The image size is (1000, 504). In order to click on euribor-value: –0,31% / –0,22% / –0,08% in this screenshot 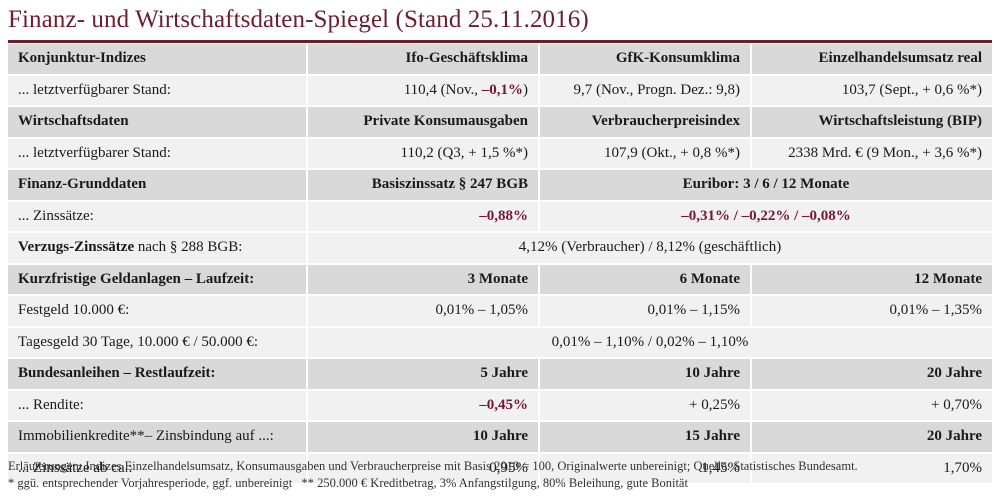, I will do `click(766, 217)`.